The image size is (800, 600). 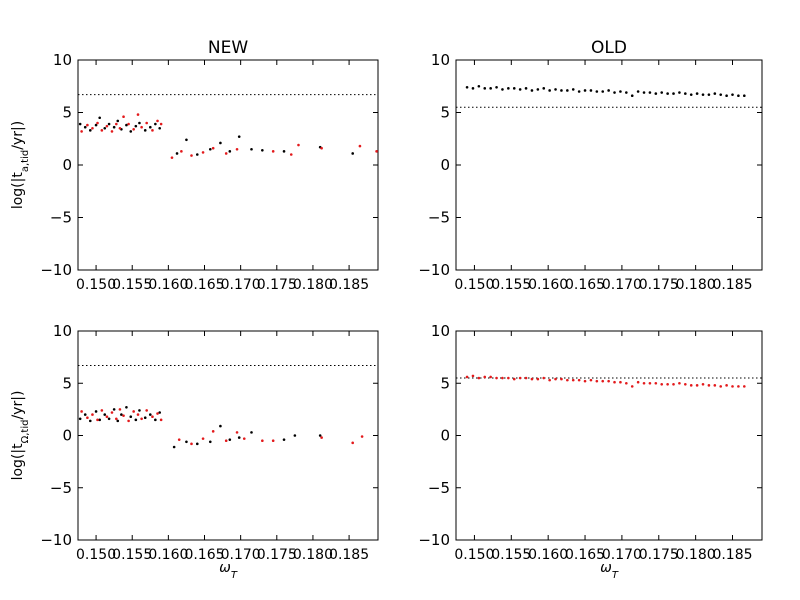 I want to click on x-tick-label: 0.160, so click(x=168, y=555).